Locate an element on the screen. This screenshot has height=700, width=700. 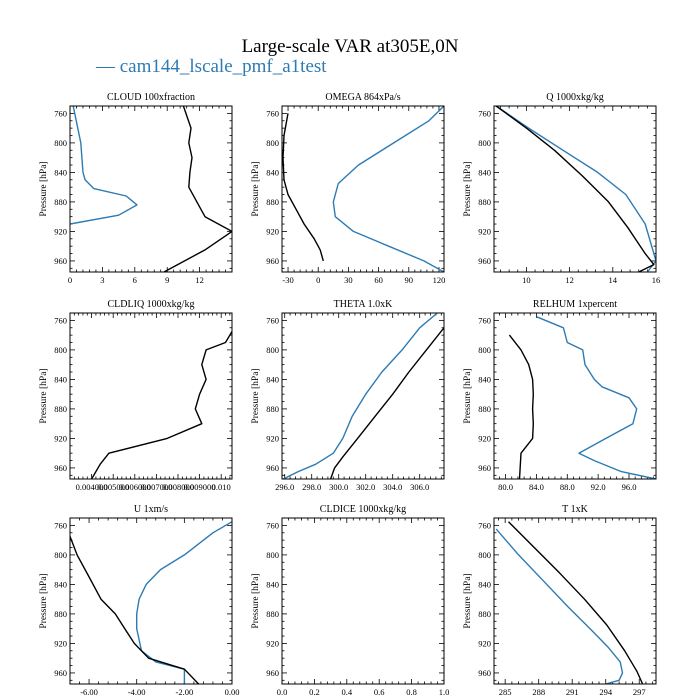
x-tick-label: 297 is located at coordinates (639, 692).